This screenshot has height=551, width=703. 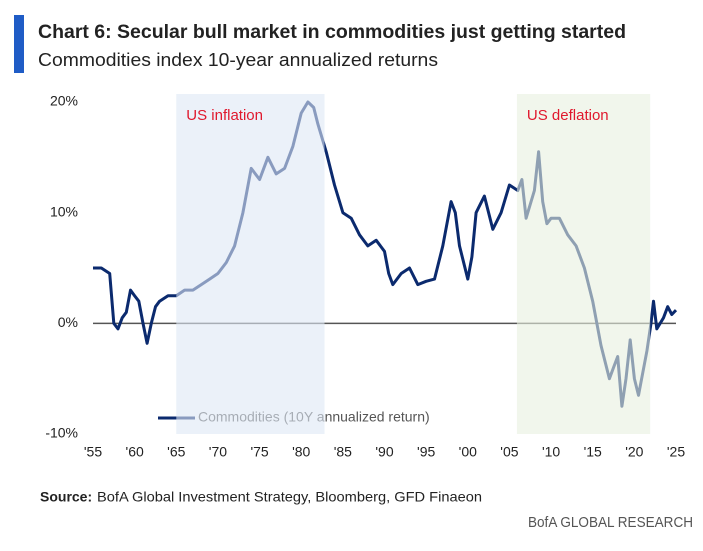 What do you see at coordinates (426, 452) in the screenshot?
I see `x-tick-label: '95` at bounding box center [426, 452].